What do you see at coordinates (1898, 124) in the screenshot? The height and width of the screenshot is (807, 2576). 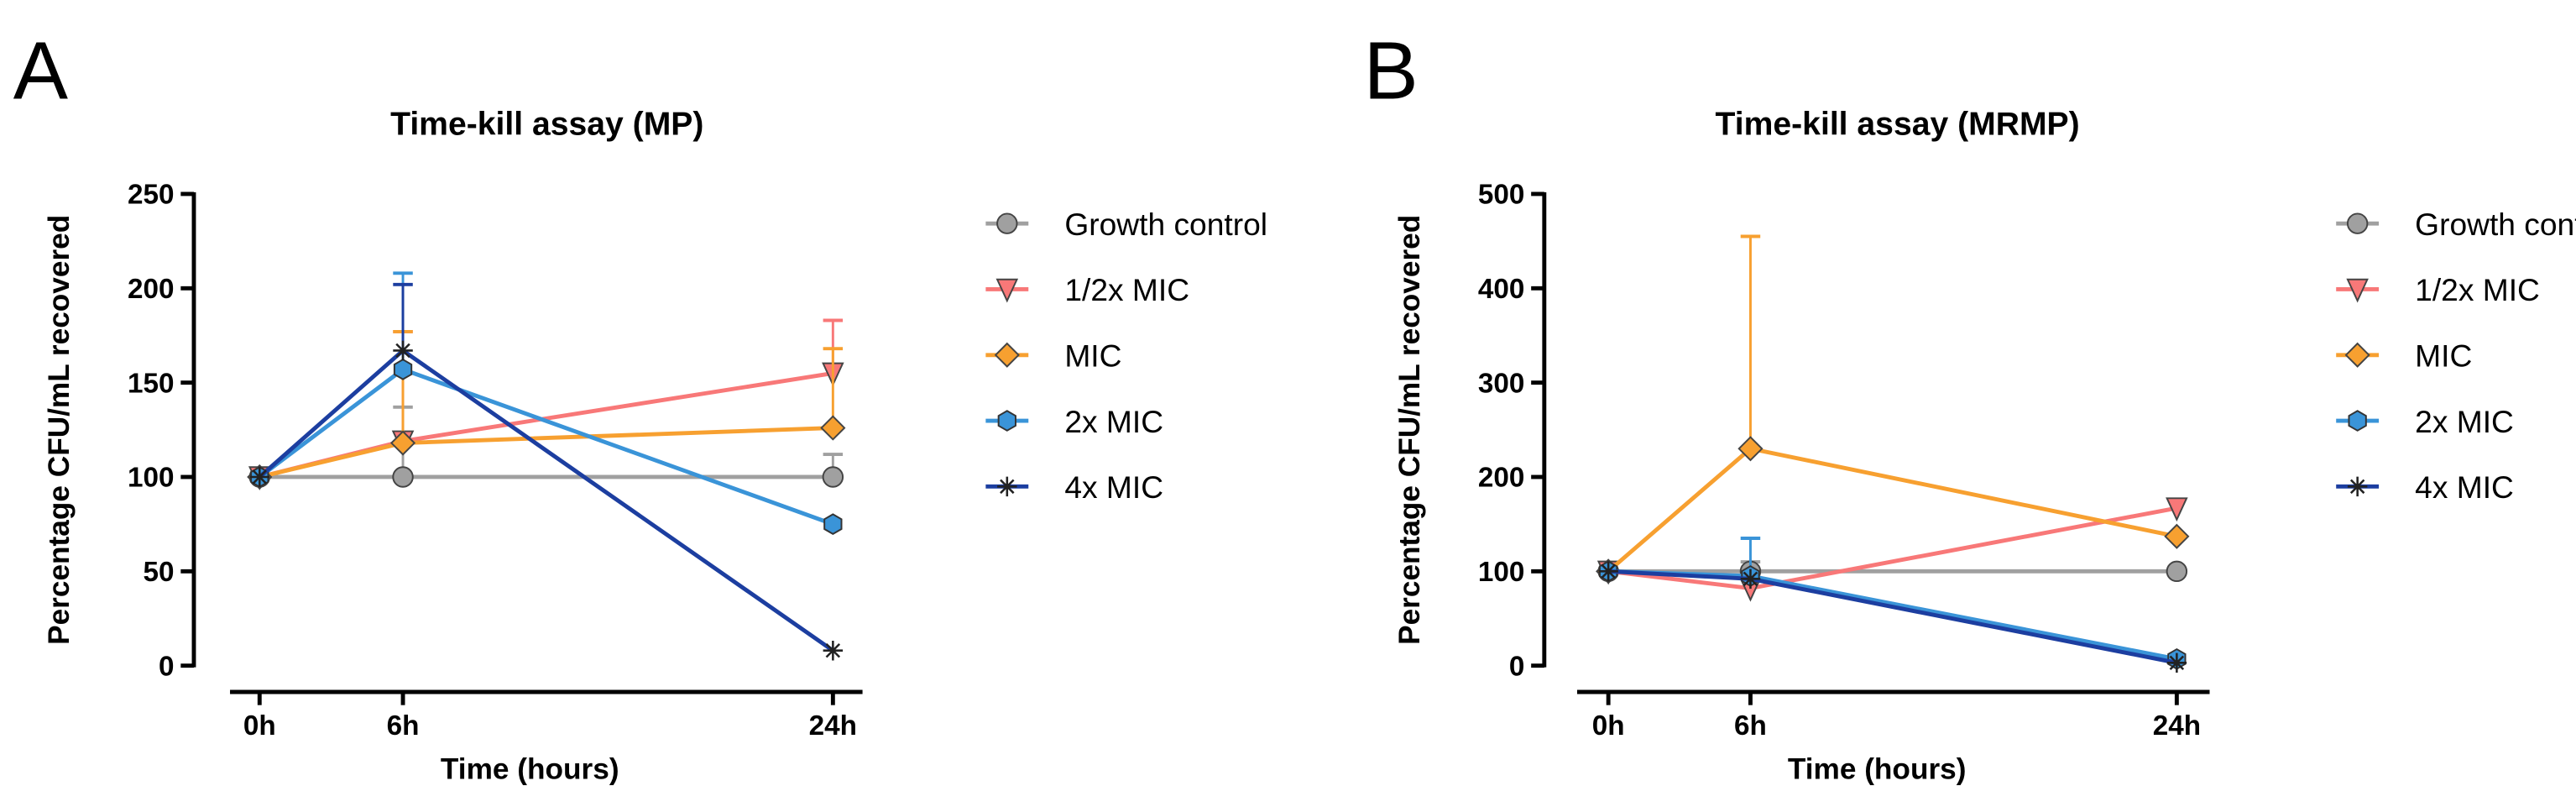 I see `chart-title: Time-kill assay (MRMP)` at bounding box center [1898, 124].